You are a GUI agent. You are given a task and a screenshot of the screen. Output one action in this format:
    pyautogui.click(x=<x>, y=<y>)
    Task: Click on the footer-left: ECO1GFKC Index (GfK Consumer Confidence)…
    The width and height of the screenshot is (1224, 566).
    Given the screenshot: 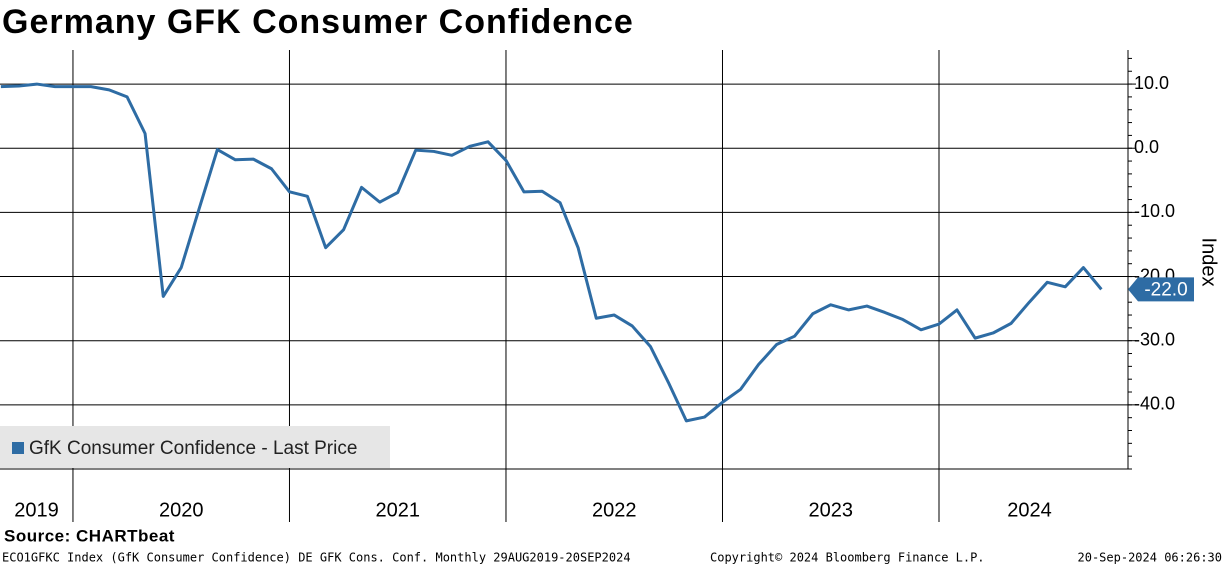 What is the action you would take?
    pyautogui.click(x=316, y=558)
    